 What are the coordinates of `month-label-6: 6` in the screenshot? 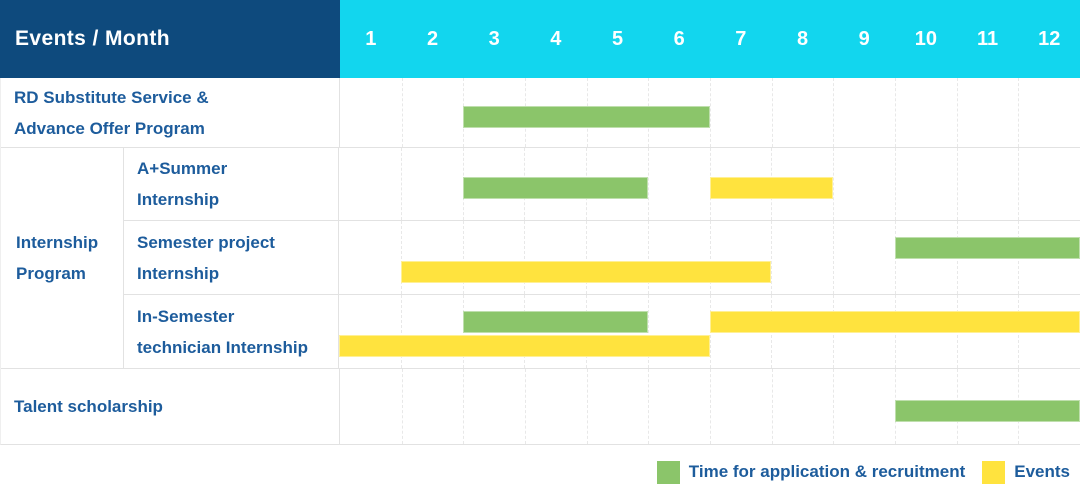 It's located at (679, 38).